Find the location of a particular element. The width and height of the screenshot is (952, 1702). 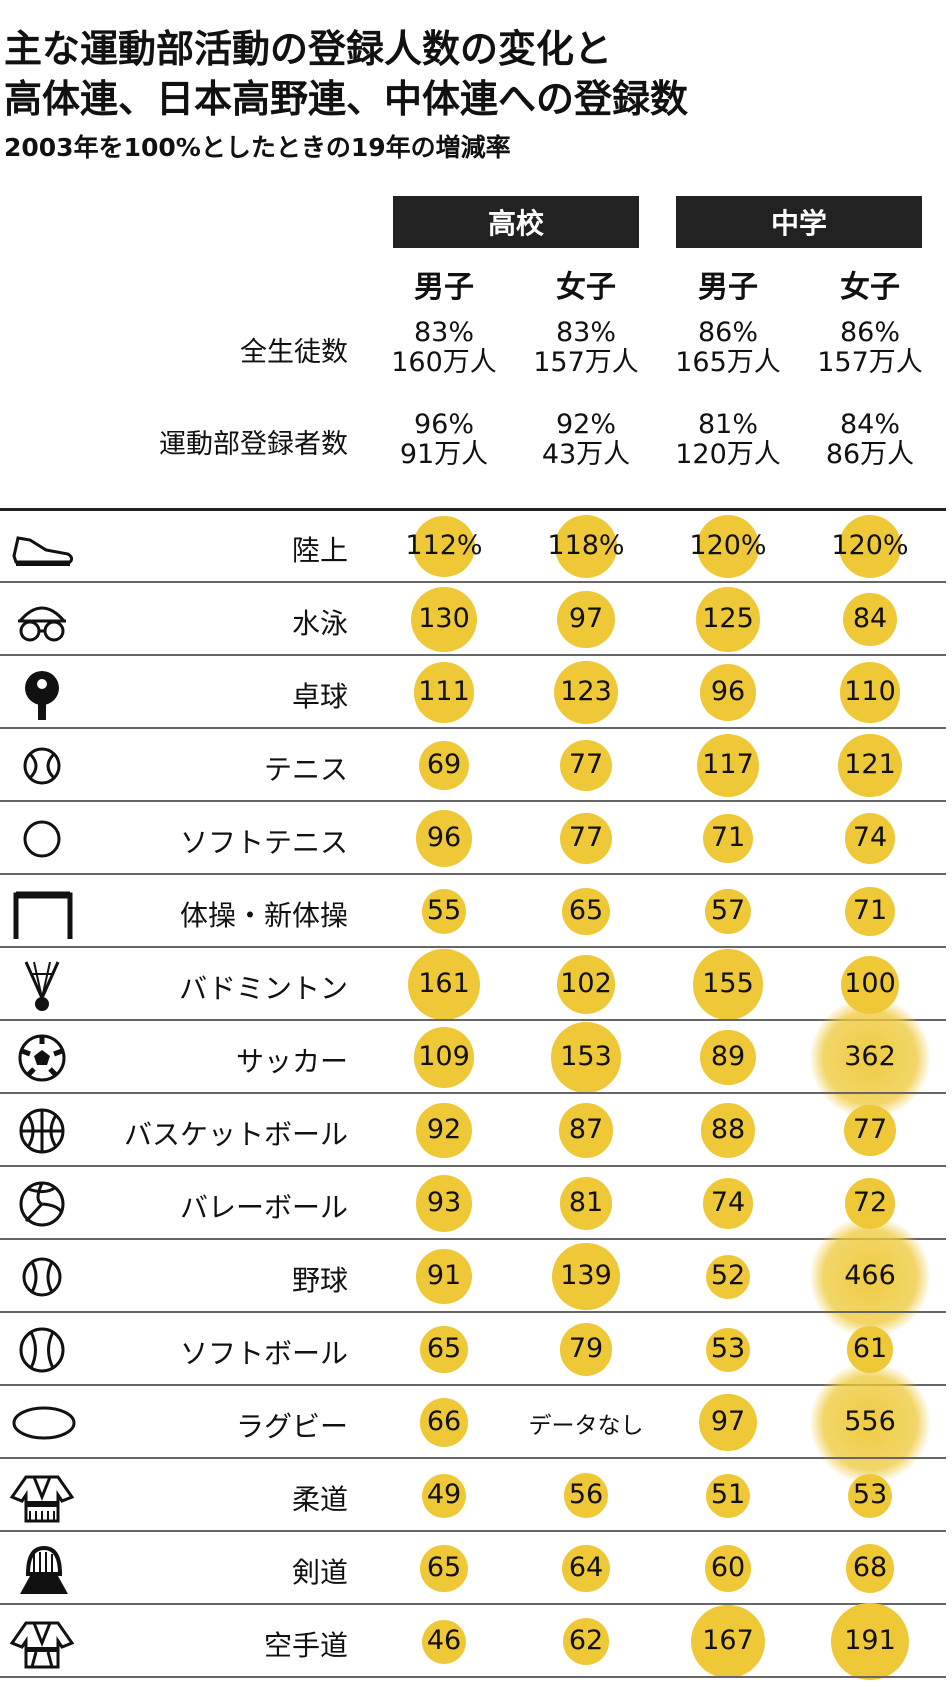

column-header: 女子 is located at coordinates (870, 287).